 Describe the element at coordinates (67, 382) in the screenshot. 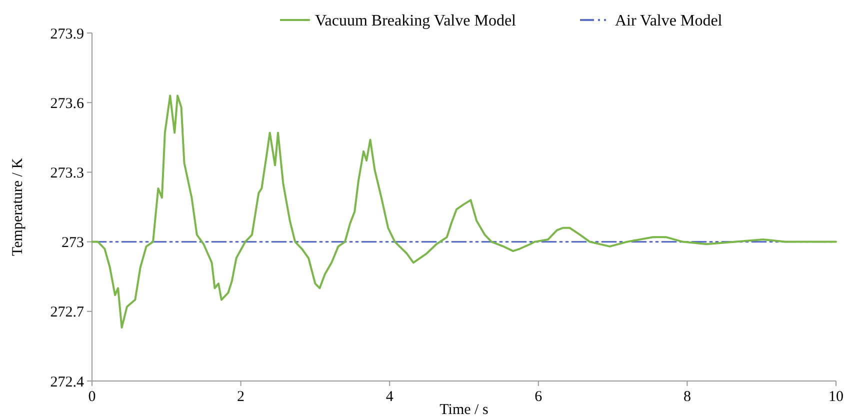

I see `y-tick-label: 272.4` at that location.